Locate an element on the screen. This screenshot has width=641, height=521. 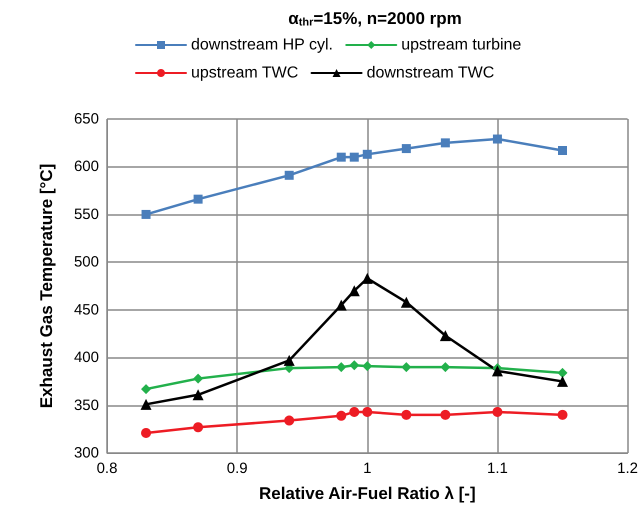
y-tick-label: 500 is located at coordinates (86, 262).